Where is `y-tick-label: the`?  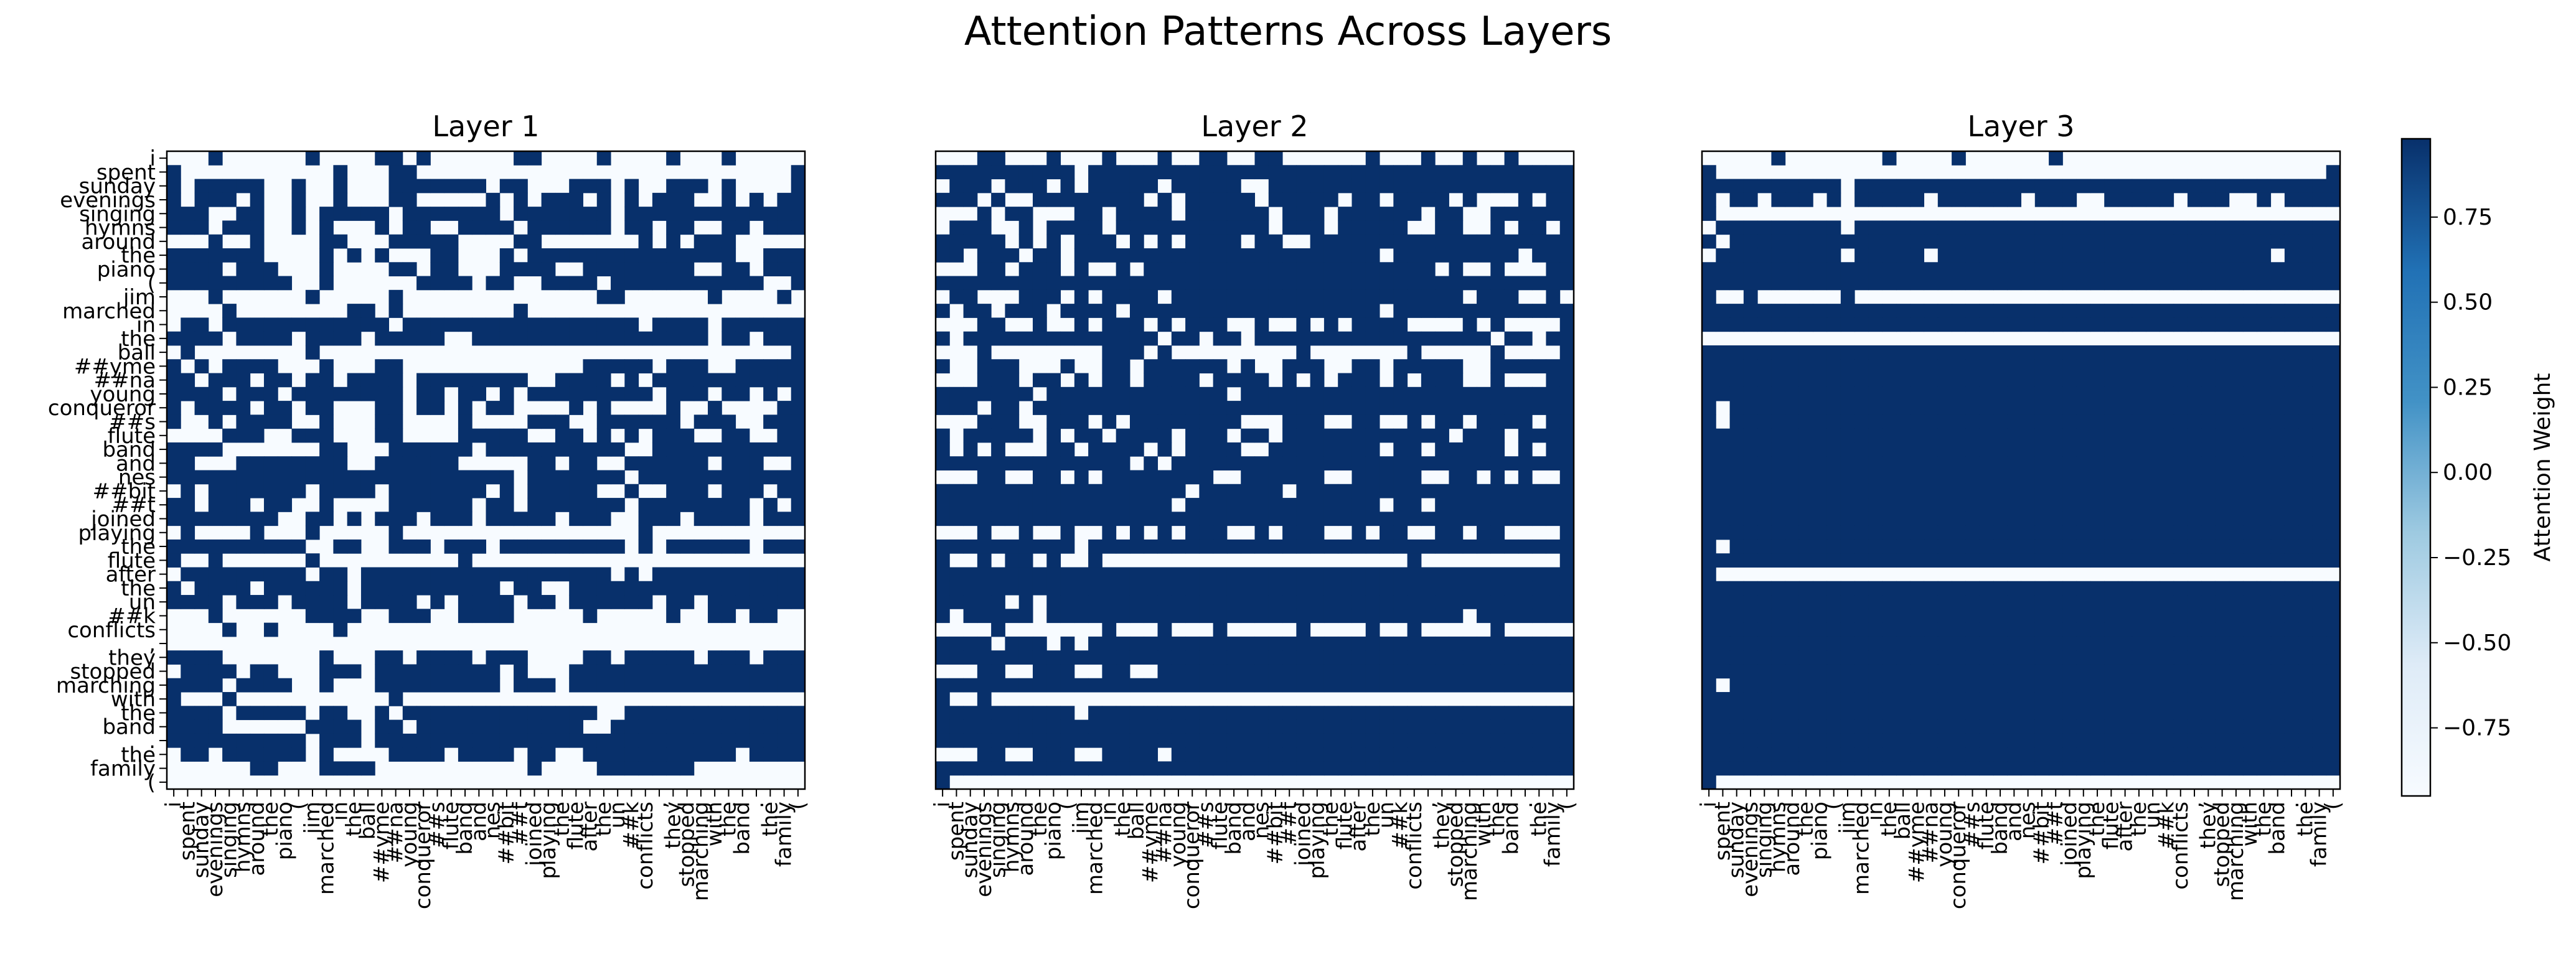
y-tick-label: the is located at coordinates (138, 547).